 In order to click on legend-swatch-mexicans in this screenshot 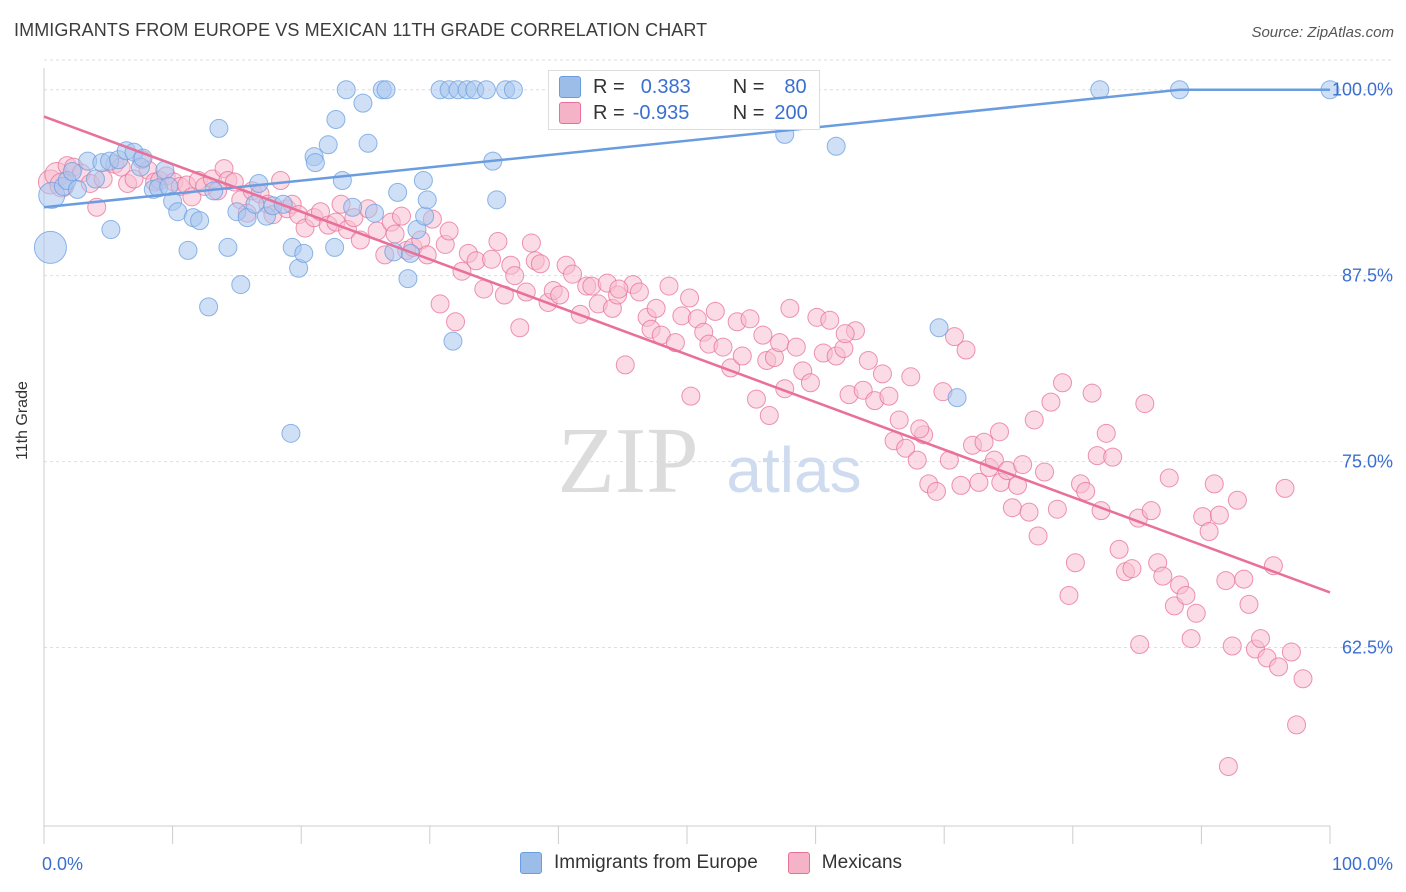, I will do `click(570, 113)`.